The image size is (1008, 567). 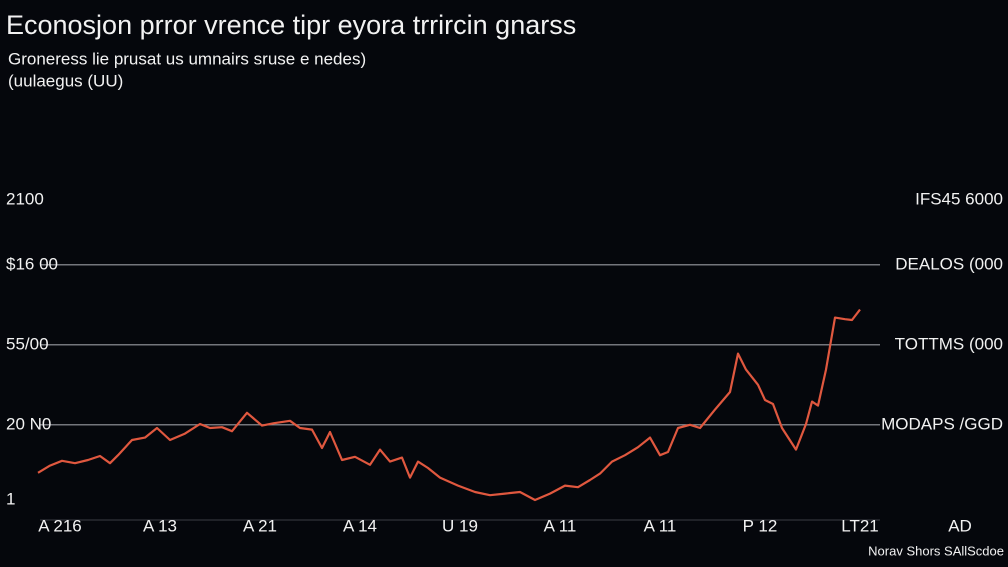 I want to click on x-tick-label: U 19, so click(x=460, y=525).